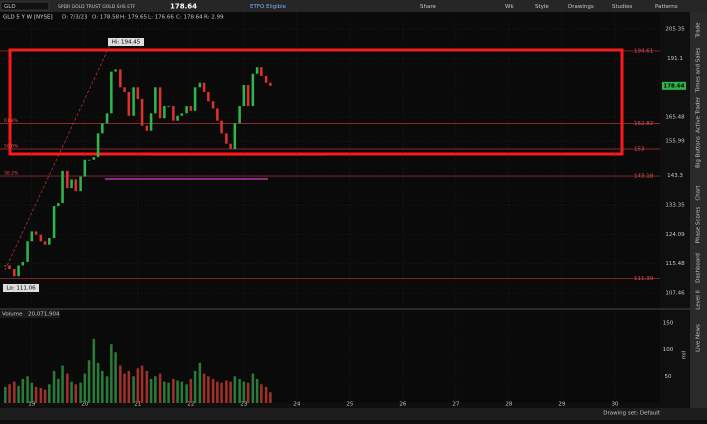  Describe the element at coordinates (699, 152) in the screenshot. I see `side-tab: Big Buttons` at that location.